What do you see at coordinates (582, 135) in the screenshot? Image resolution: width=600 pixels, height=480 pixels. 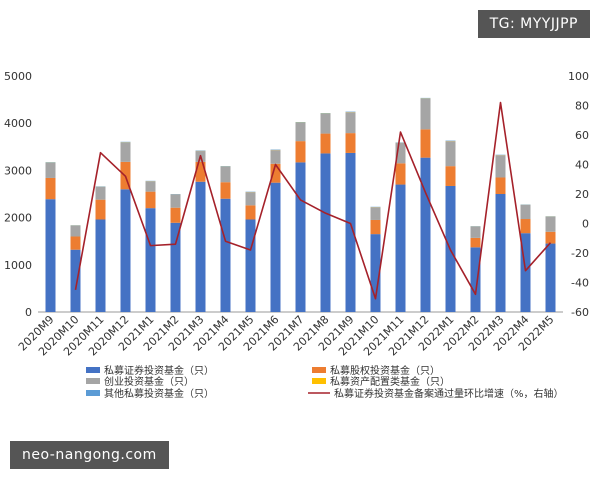 I see `y2-tick-label: 60` at bounding box center [582, 135].